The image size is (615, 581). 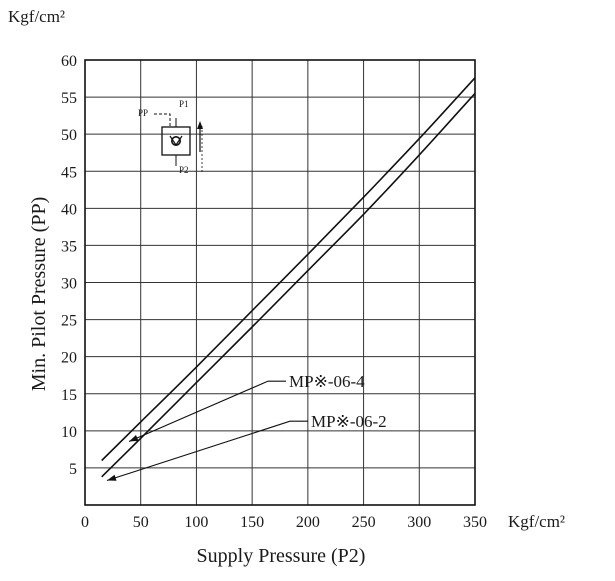 I want to click on y-tick-label: 25, so click(x=69, y=321).